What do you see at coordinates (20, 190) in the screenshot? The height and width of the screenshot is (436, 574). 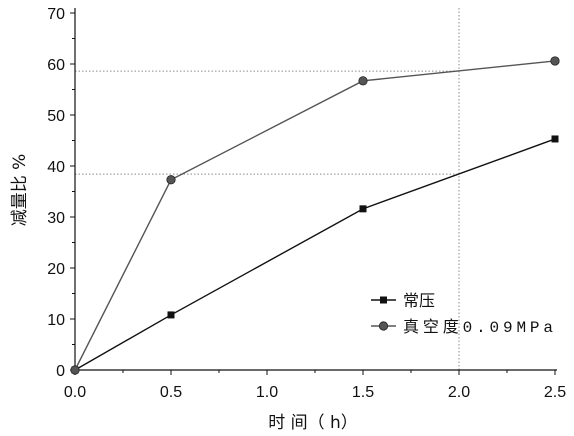 I see `y-axis-title: 减量比 %` at bounding box center [20, 190].